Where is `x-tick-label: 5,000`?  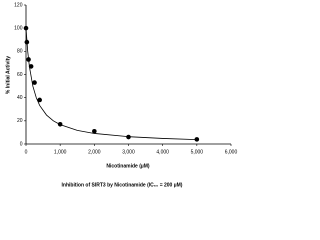 x-tick-label: 5,000 is located at coordinates (197, 152).